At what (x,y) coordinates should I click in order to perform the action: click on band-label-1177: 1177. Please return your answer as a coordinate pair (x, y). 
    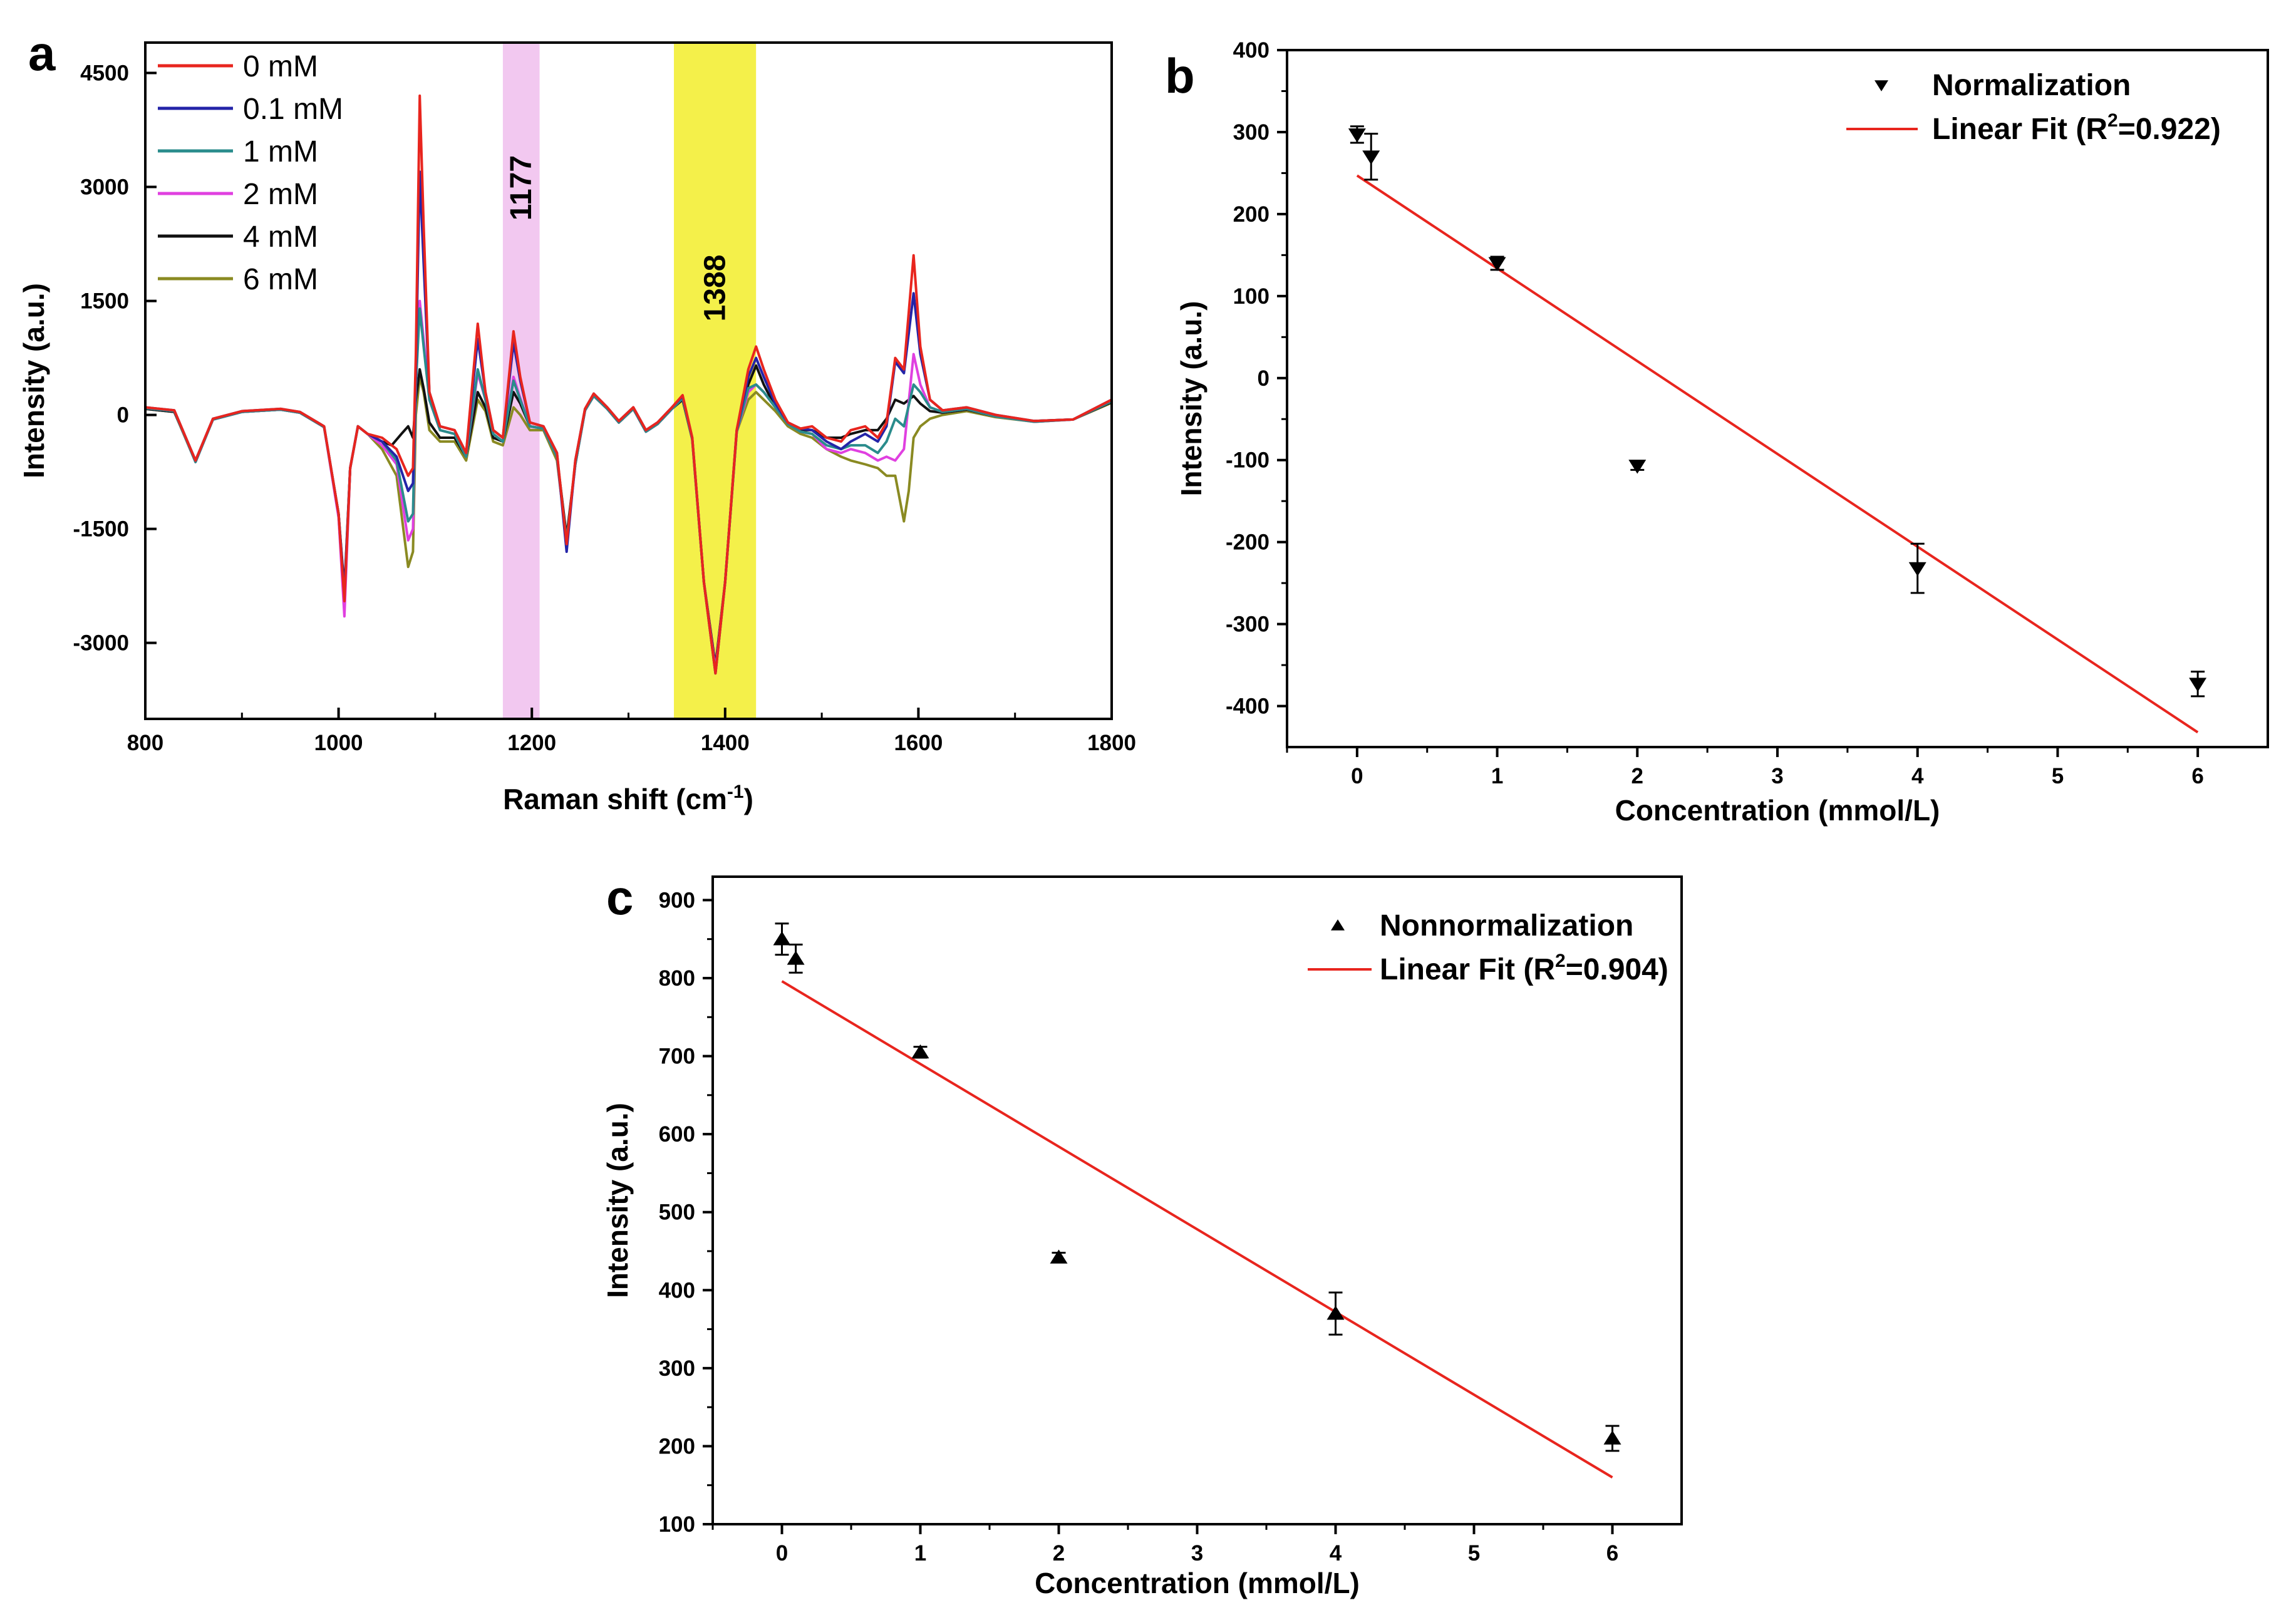
    Looking at the image, I should click on (521, 187).